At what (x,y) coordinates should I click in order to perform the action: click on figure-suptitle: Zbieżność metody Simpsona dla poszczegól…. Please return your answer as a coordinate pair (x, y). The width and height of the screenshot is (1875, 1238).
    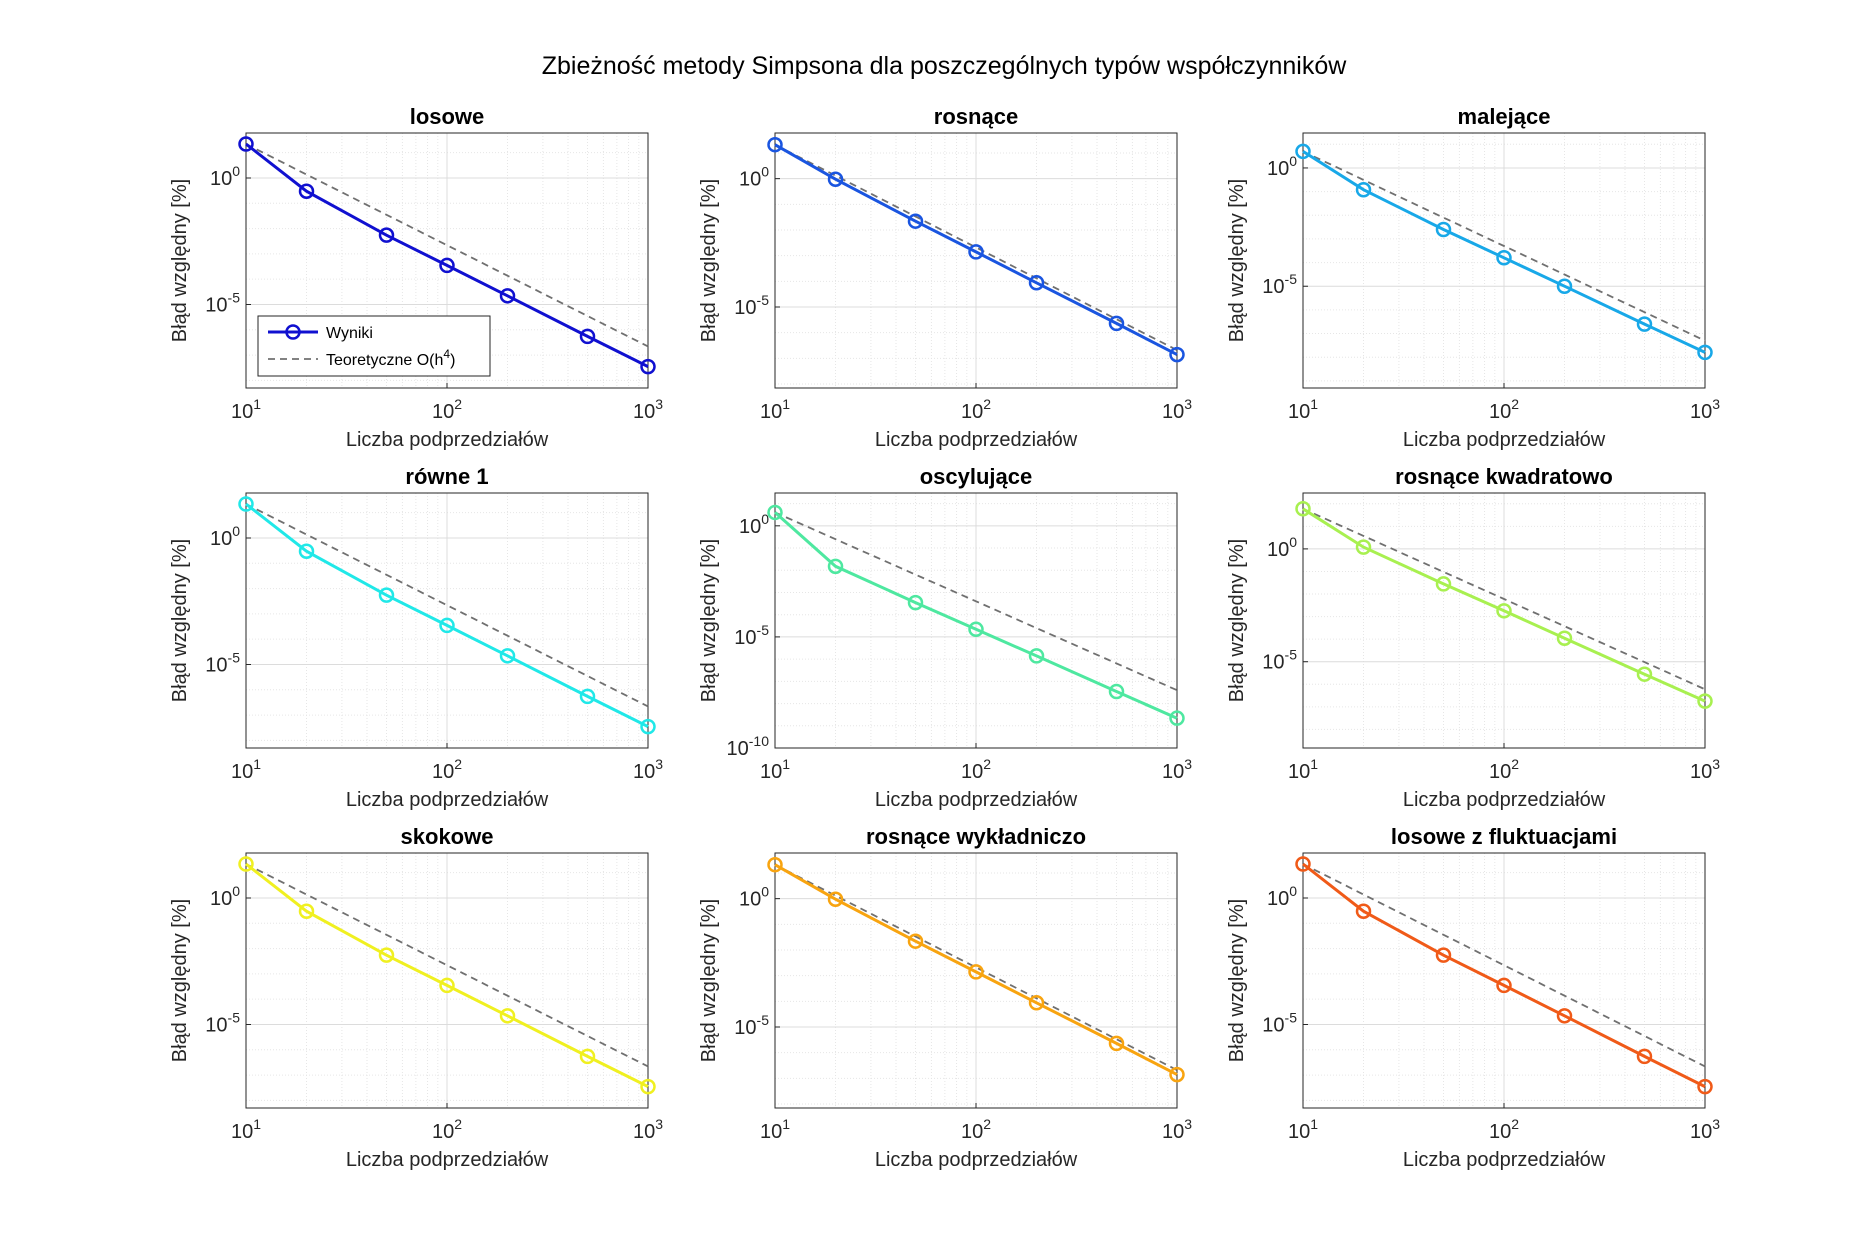
    Looking at the image, I should click on (944, 66).